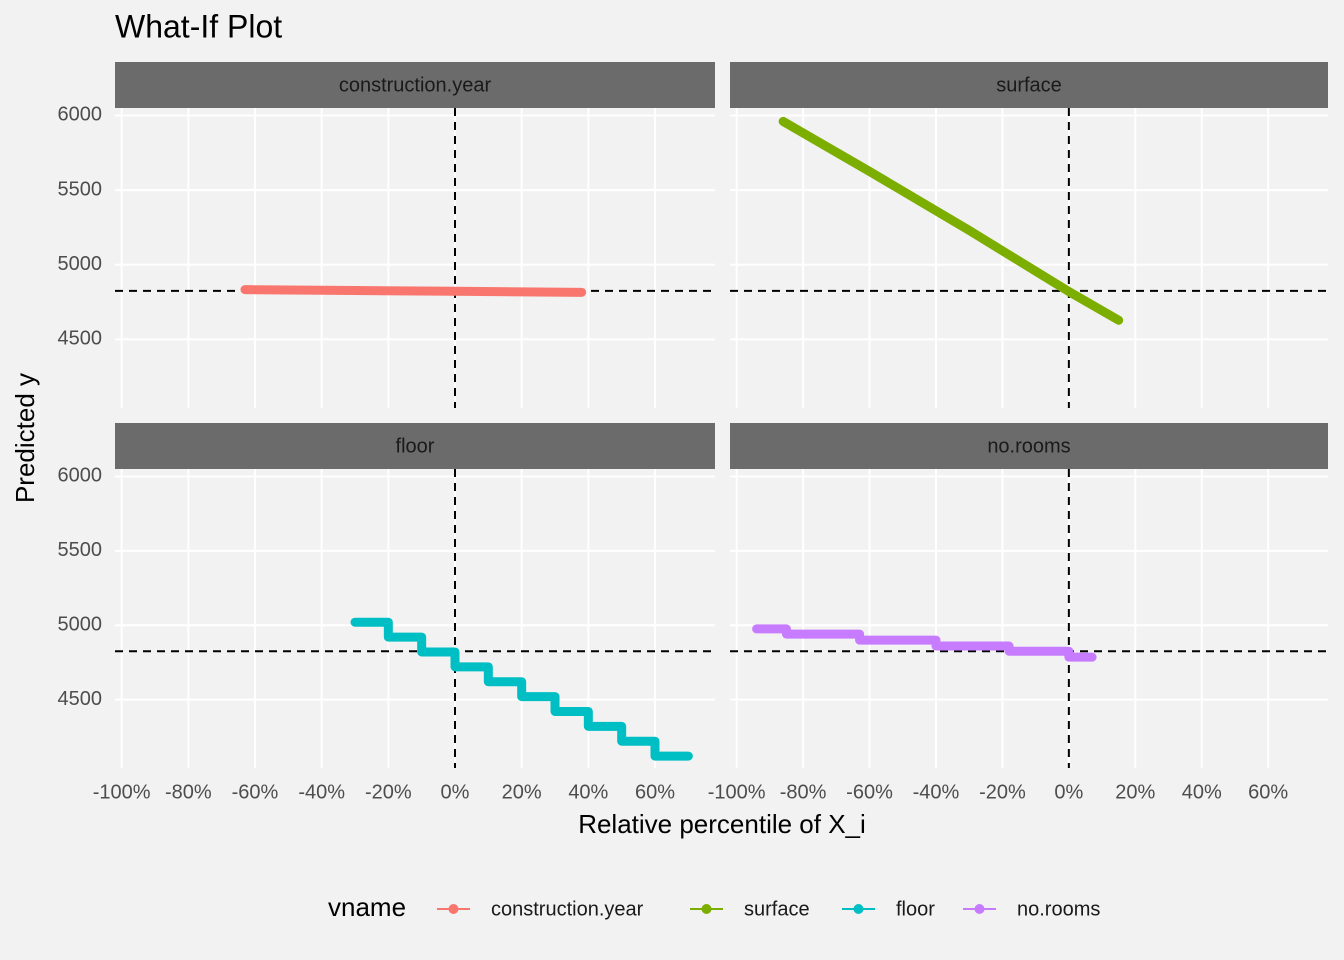 The width and height of the screenshot is (1344, 960). What do you see at coordinates (915, 909) in the screenshot?
I see `legend-label: floor` at bounding box center [915, 909].